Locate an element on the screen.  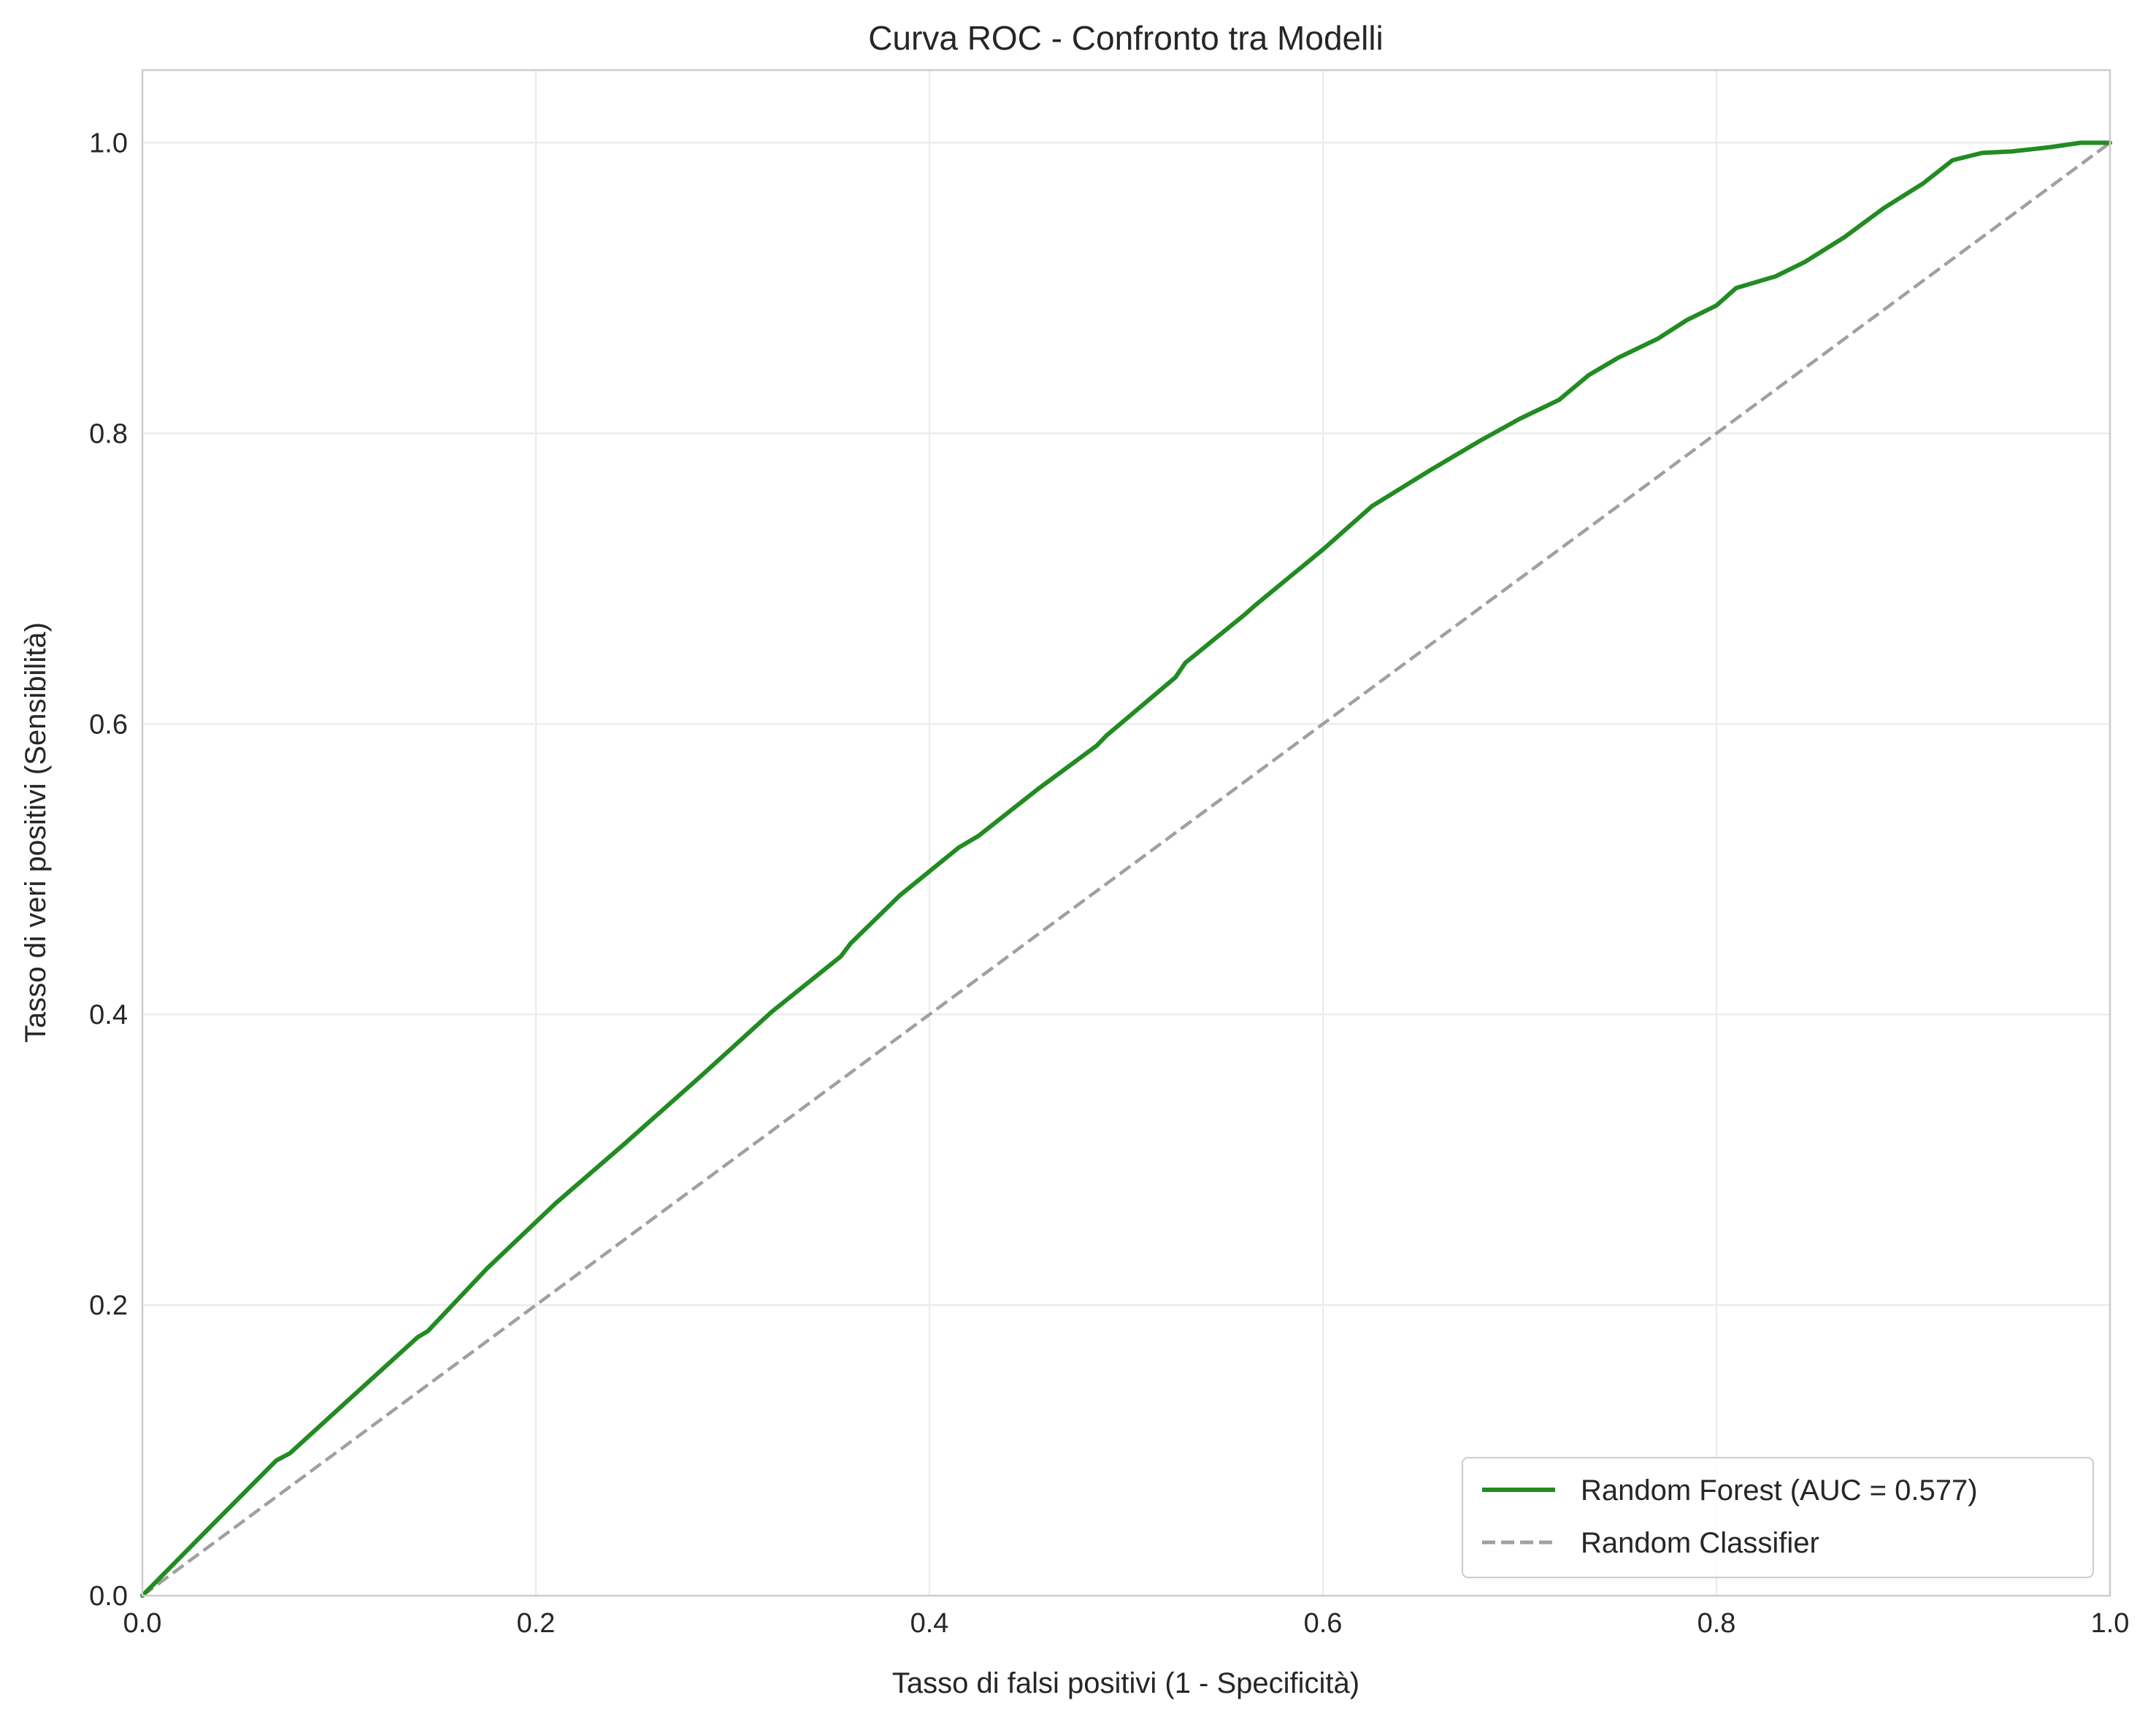
x-tick-label: 0.8 is located at coordinates (1716, 1624).